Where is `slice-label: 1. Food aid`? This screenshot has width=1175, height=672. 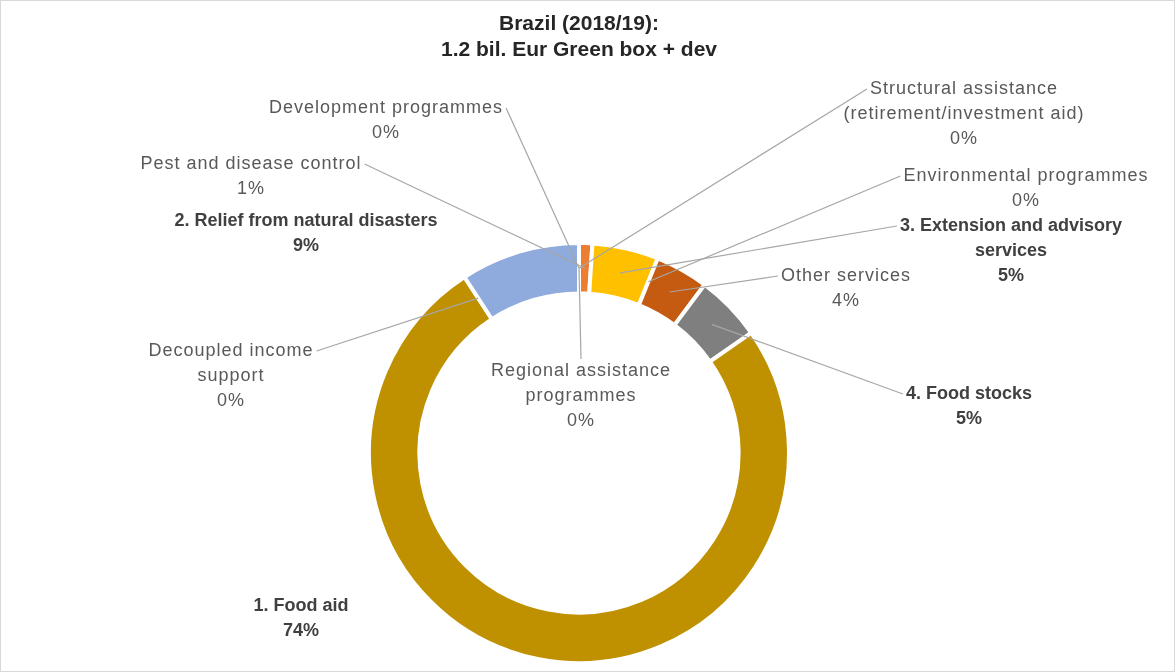 slice-label: 1. Food aid is located at coordinates (301, 604).